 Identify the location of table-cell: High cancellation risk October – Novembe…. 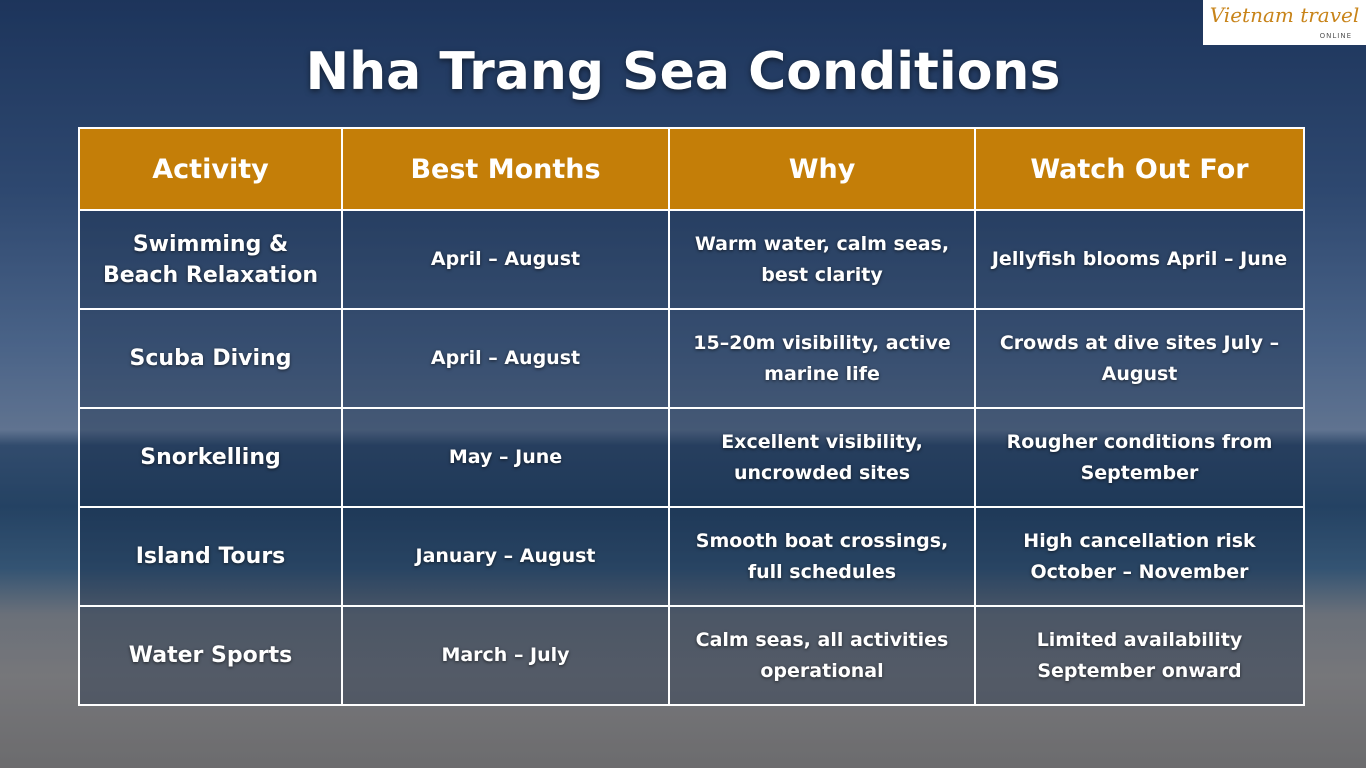
(1139, 556).